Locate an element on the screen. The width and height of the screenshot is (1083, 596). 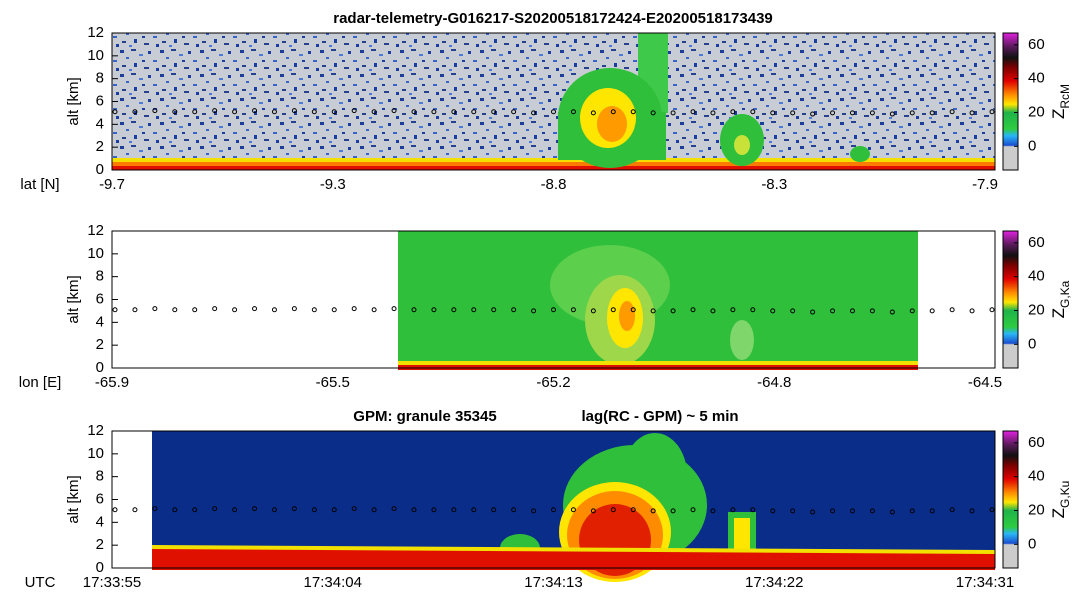
colorbar-tick-label: 20 is located at coordinates (1036, 309).